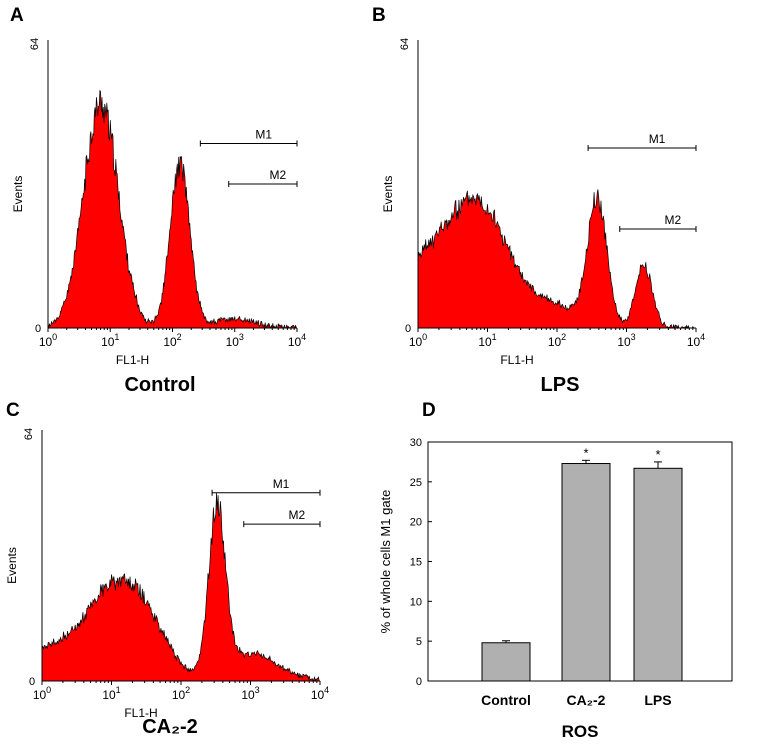 This screenshot has height=747, width=763. Describe the element at coordinates (13, 410) in the screenshot. I see `panel-label-c: C` at that location.